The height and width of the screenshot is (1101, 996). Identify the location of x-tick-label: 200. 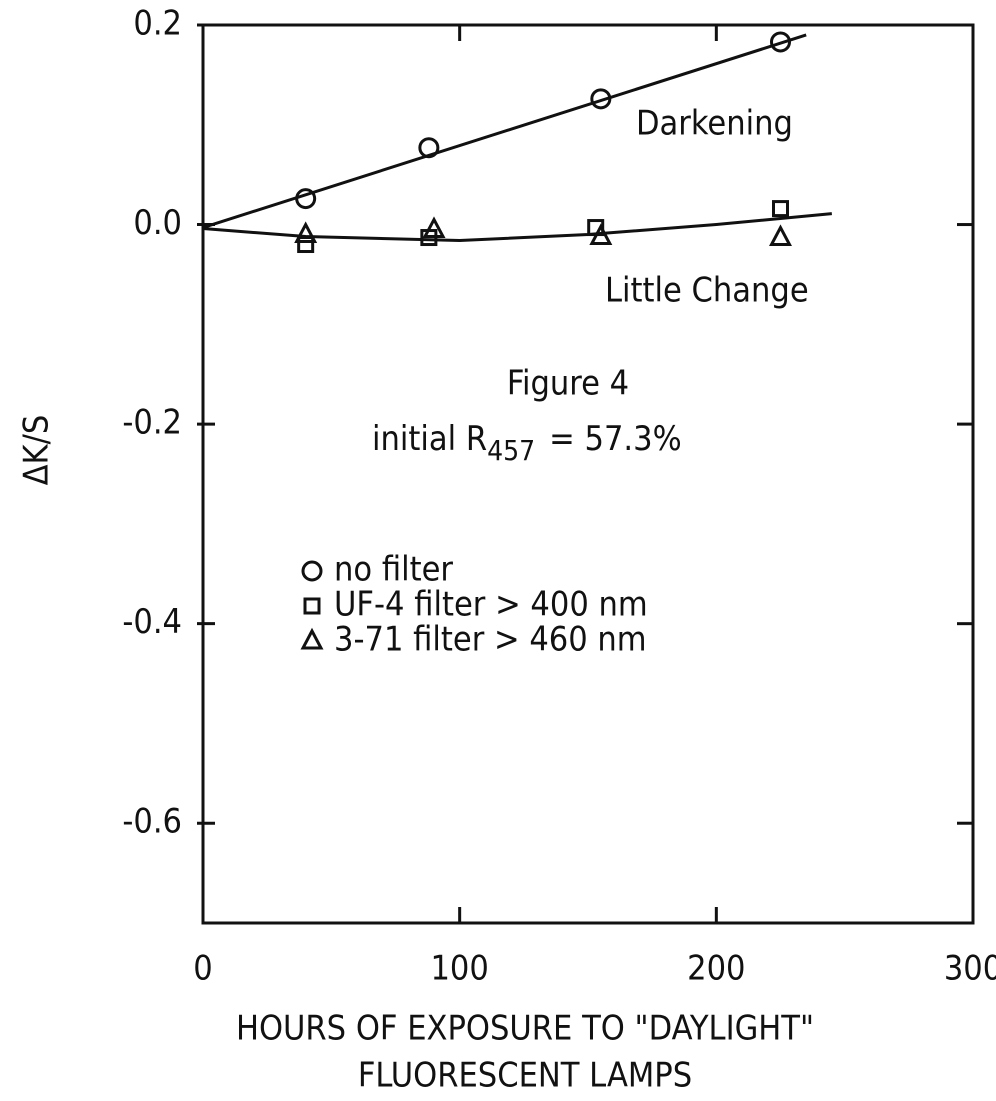
(716, 969).